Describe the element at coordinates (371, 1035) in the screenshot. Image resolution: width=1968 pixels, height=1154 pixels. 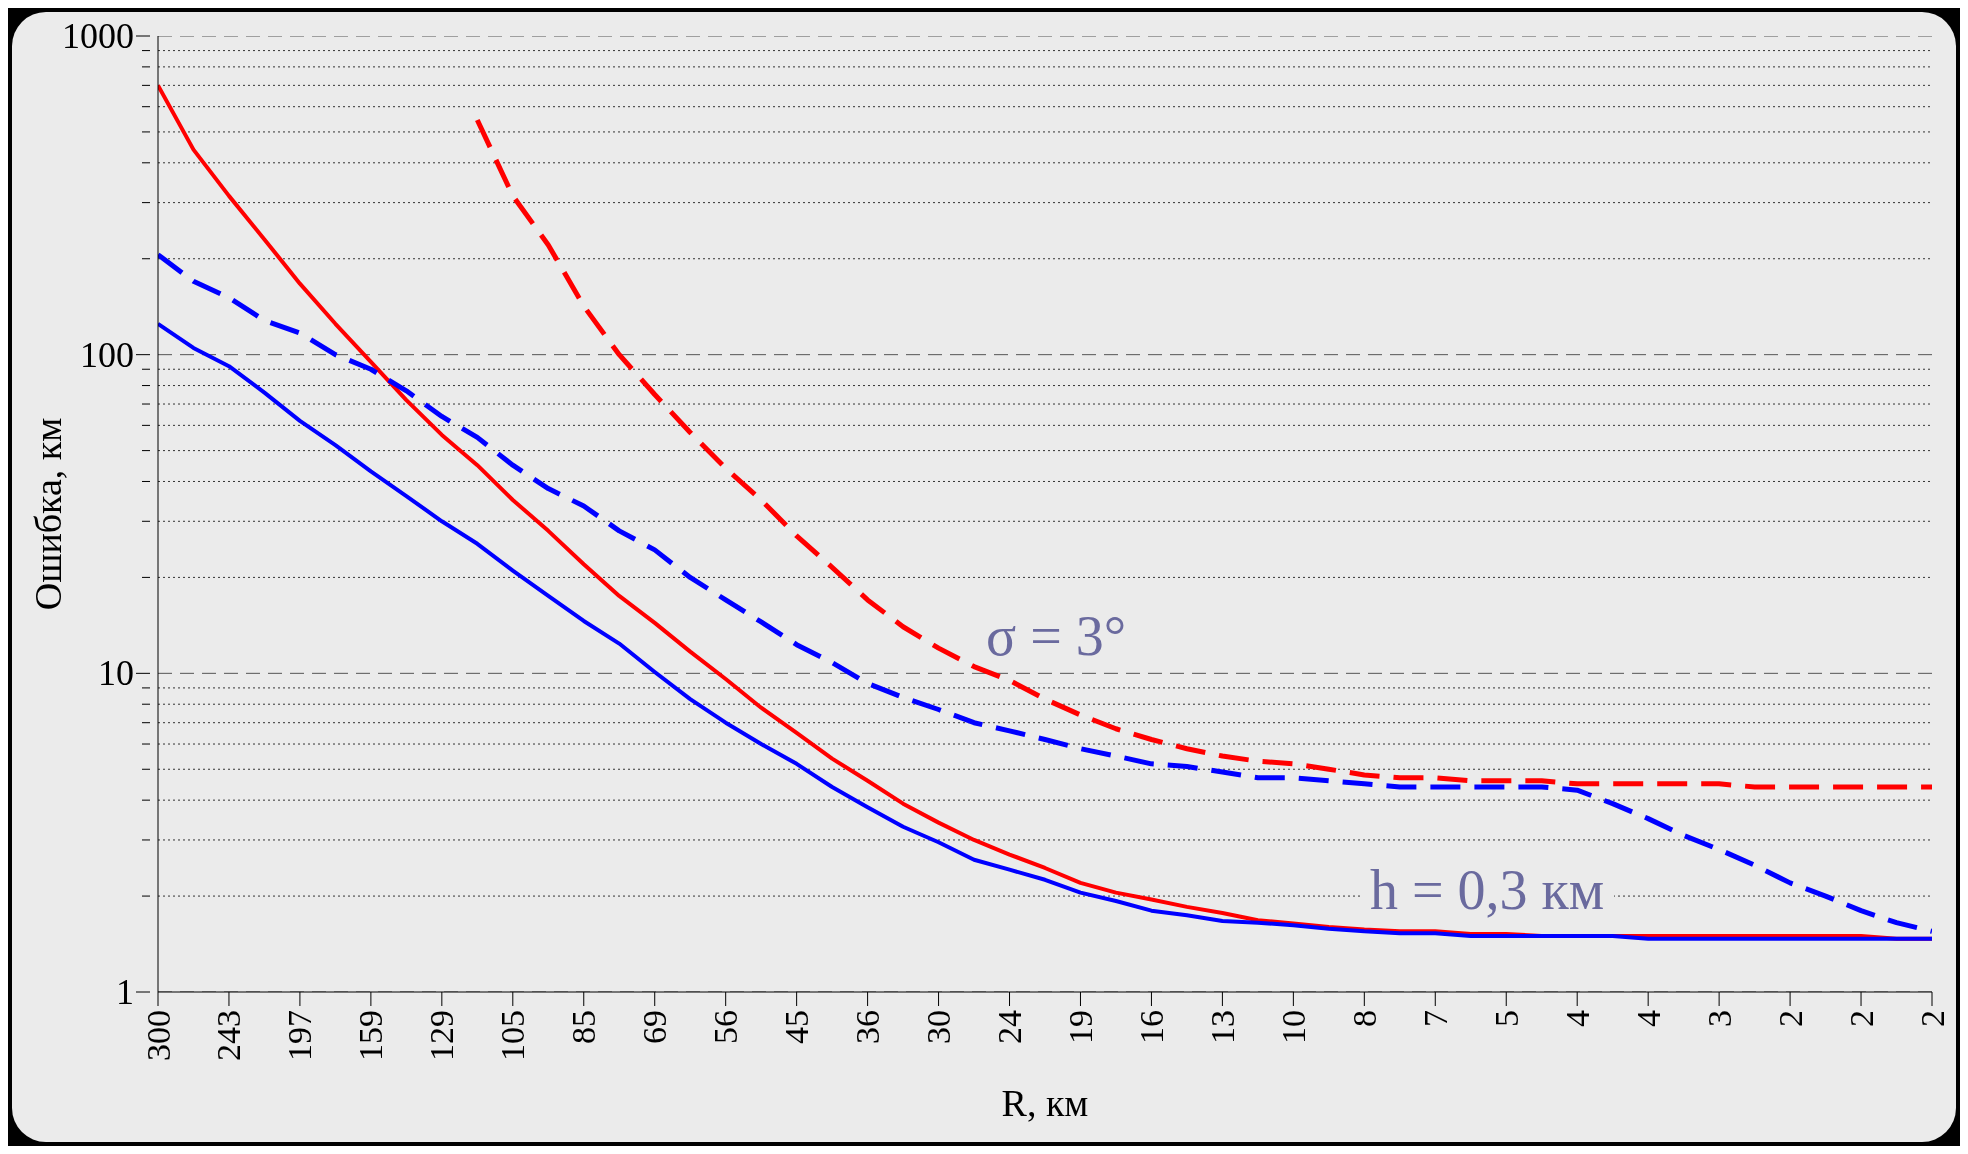
I see `x-tick-label: 159` at that location.